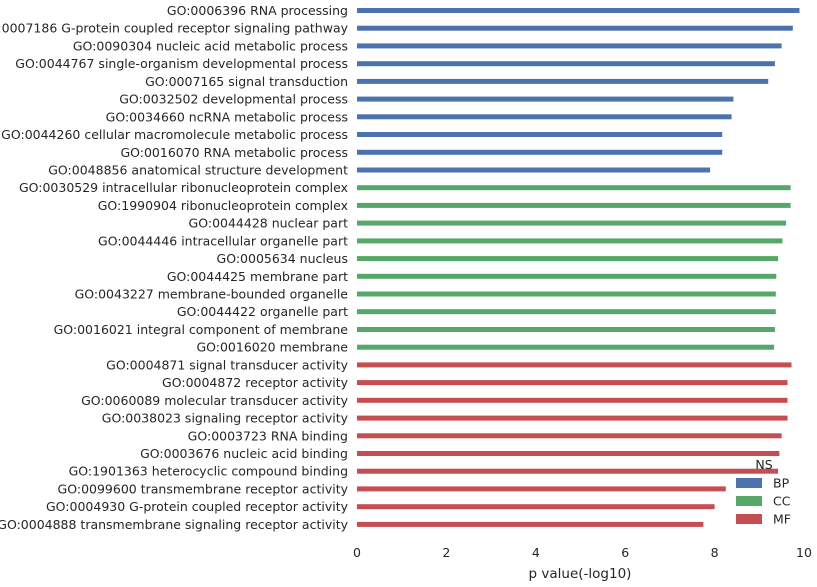 The width and height of the screenshot is (817, 587). I want to click on category-label: GO:0005634 nucleus, so click(282, 258).